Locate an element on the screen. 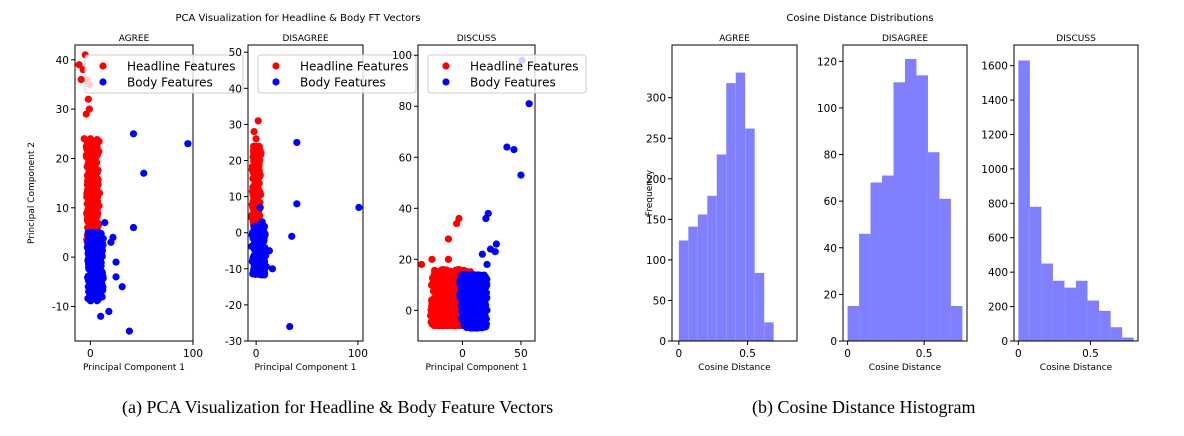 The image size is (1184, 436). subplot-title: DISCUSS is located at coordinates (477, 39).